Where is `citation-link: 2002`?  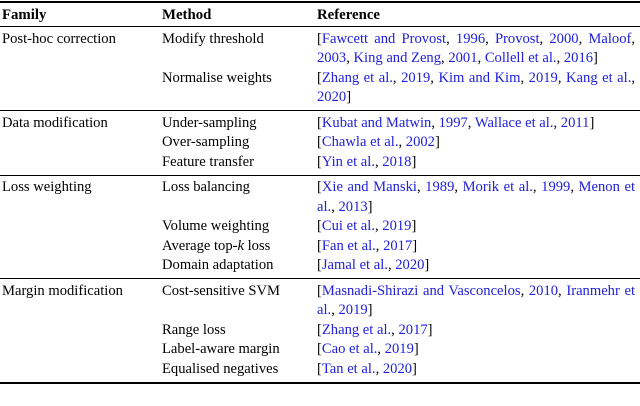 citation-link: 2002 is located at coordinates (420, 142).